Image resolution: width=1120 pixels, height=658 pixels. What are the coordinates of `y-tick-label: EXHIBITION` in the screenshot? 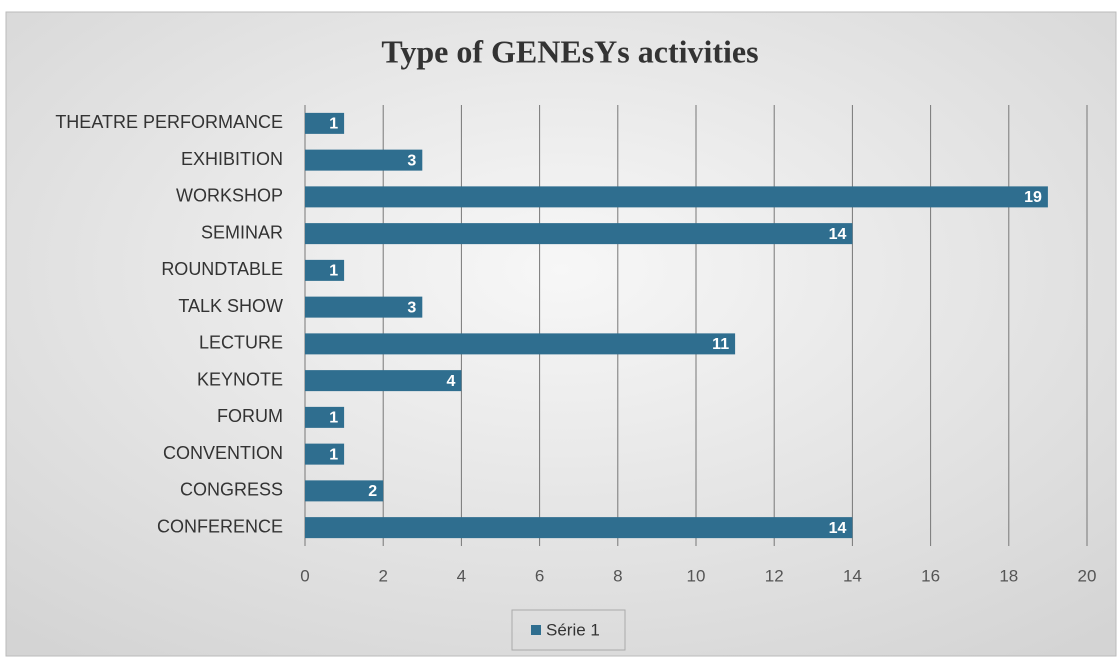 It's located at (232, 159).